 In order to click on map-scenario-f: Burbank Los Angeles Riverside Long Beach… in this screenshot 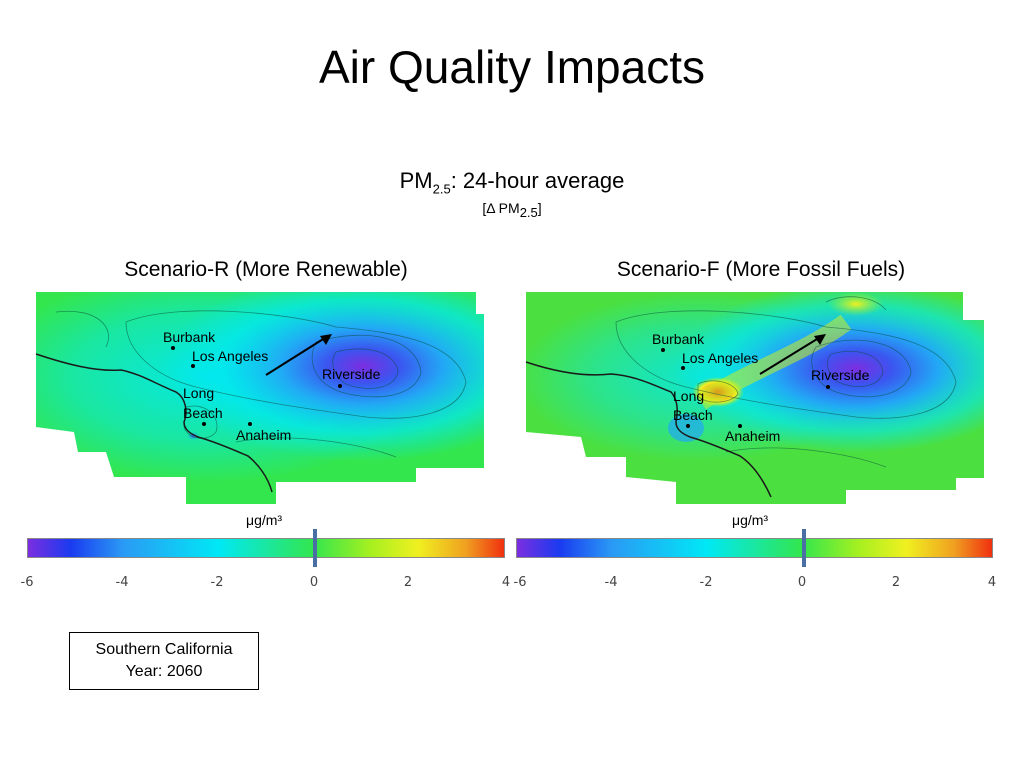, I will do `click(754, 398)`.